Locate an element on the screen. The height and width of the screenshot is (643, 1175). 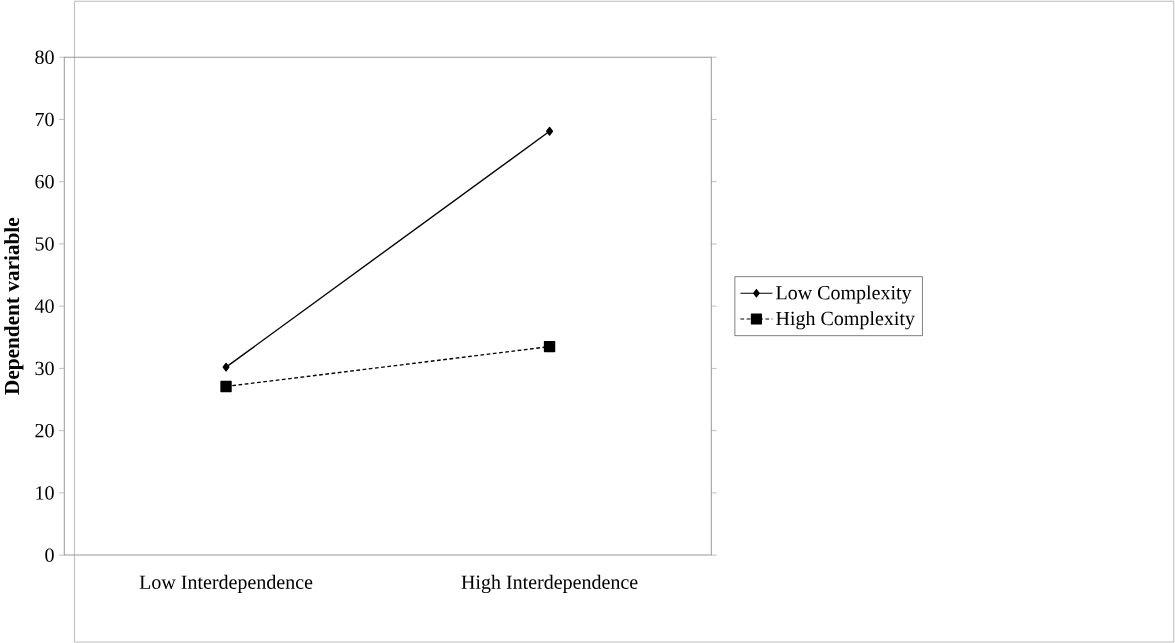
y-axis-title: Dependent variable is located at coordinates (14, 306).